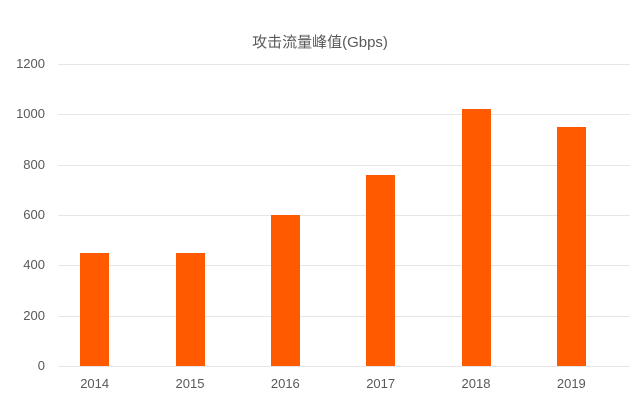 This screenshot has height=404, width=640. I want to click on bar-2014, so click(95, 309).